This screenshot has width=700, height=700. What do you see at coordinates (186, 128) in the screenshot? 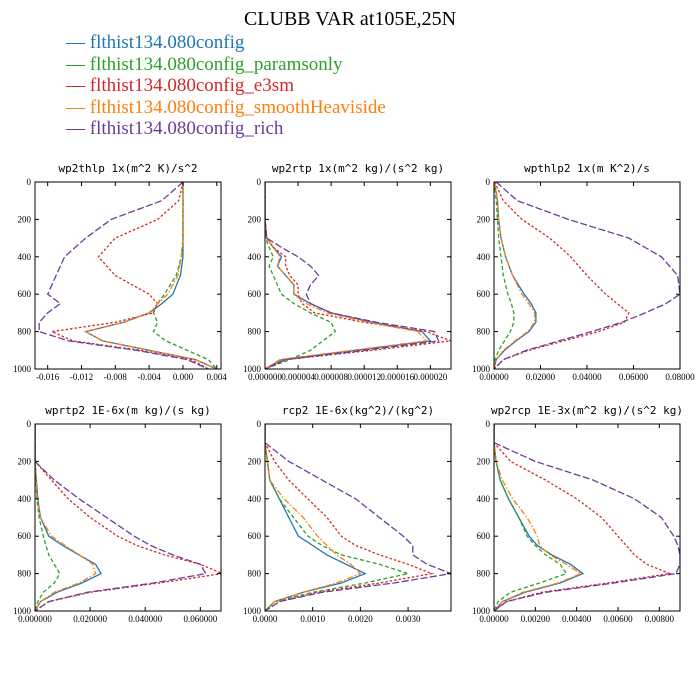
I see `legend-label: flthist134.080config_rich` at bounding box center [186, 128].